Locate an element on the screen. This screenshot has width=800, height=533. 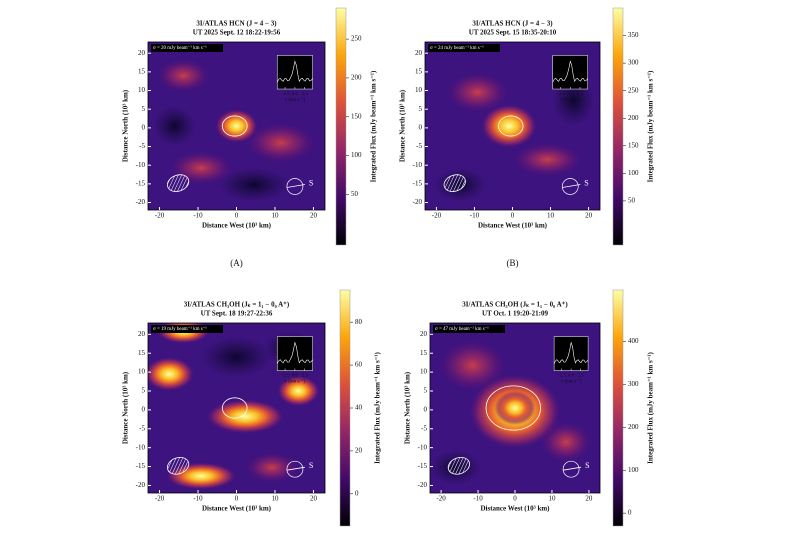
inset-box is located at coordinates (294, 353).